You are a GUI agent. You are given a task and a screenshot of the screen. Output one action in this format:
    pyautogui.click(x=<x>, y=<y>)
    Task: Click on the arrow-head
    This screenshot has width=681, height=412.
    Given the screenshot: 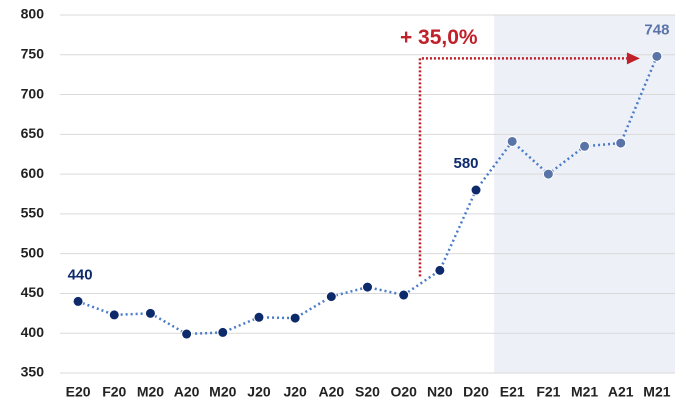 What is the action you would take?
    pyautogui.click(x=633, y=58)
    